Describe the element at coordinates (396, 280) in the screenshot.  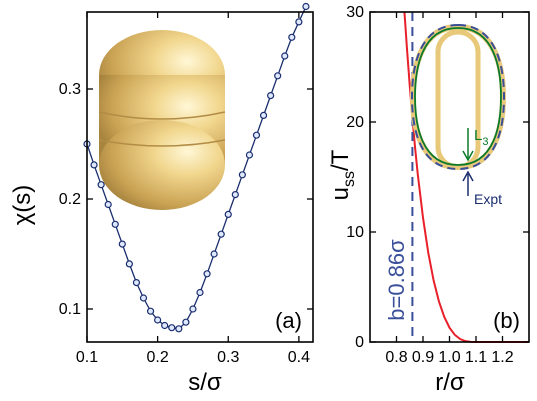
I see `hardcore-label: b=0.86σ` at that location.